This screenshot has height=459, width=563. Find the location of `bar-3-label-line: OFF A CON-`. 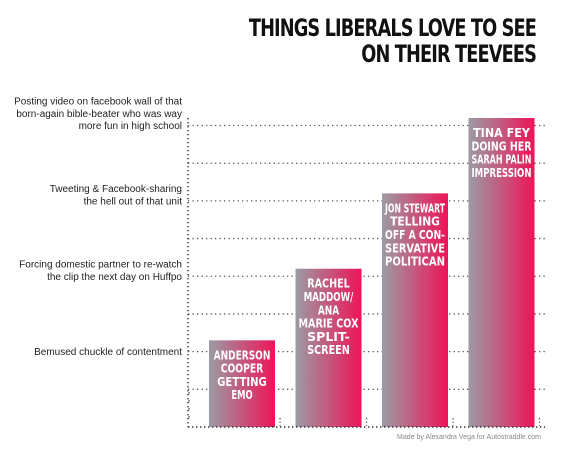

bar-3-label-line: OFF A CON- is located at coordinates (415, 235).